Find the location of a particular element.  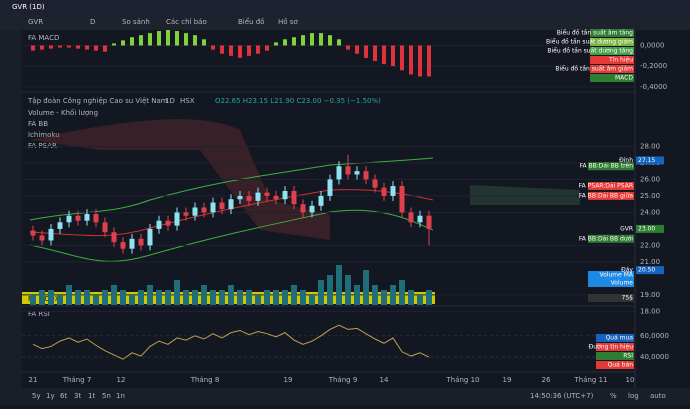

interval: D is located at coordinates (92, 22).